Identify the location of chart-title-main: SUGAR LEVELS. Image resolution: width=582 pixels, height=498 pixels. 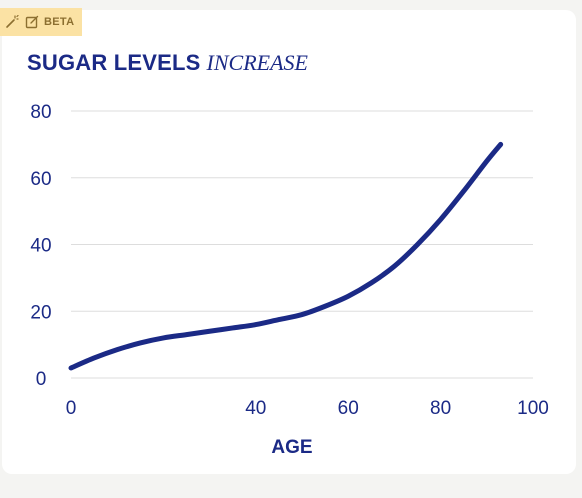
(114, 62).